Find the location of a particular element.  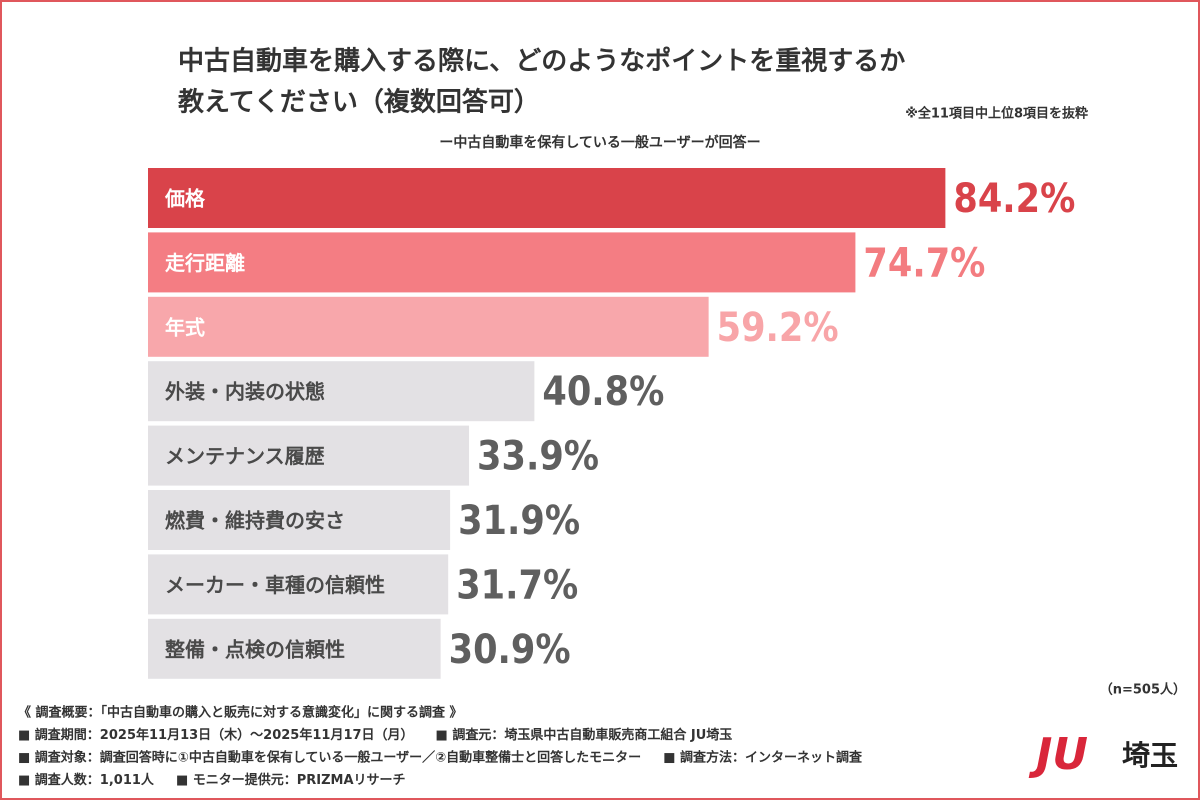

category-label: メンテナンス履歴 is located at coordinates (245, 456).